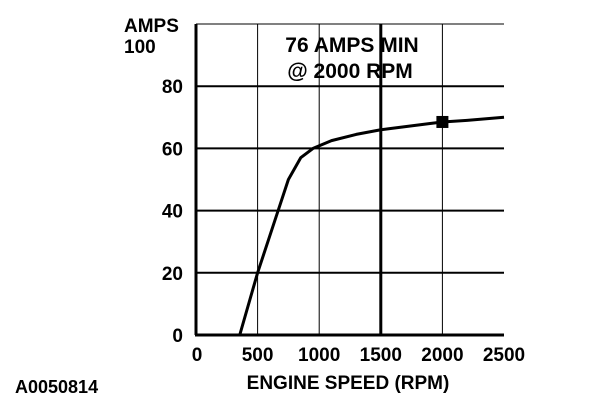 The image size is (608, 410). I want to click on y-tick-label: 40, so click(172, 212).